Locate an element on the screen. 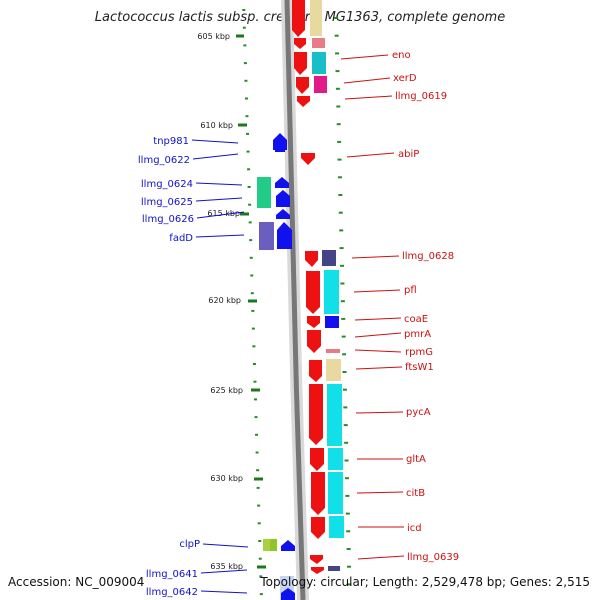 The width and height of the screenshot is (600, 600). kbp-label: 620 kbp is located at coordinates (224, 300).